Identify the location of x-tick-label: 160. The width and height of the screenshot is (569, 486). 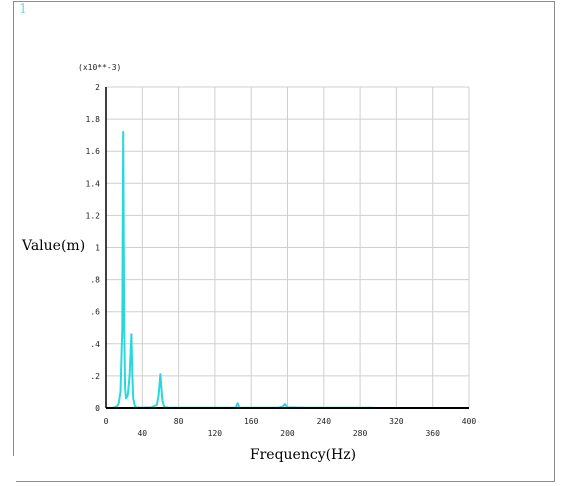
(251, 421).